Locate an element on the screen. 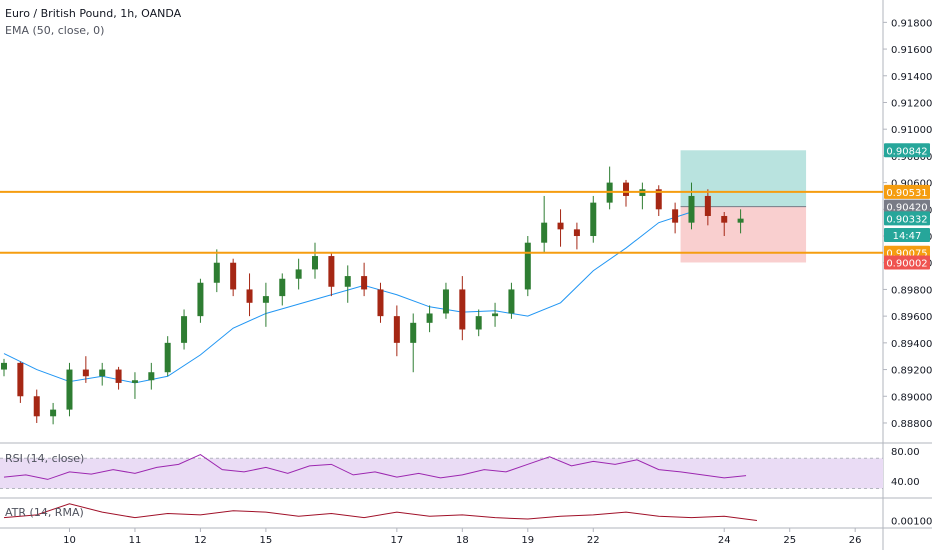 The height and width of the screenshot is (550, 932). rsi-legend: RSI (14, close) is located at coordinates (45, 458).